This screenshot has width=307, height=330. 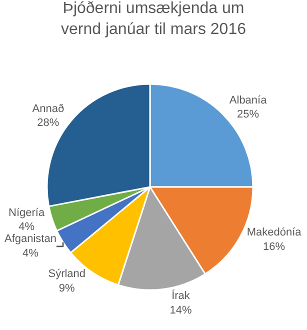 I want to click on slice-label: Albanía, so click(x=248, y=100).